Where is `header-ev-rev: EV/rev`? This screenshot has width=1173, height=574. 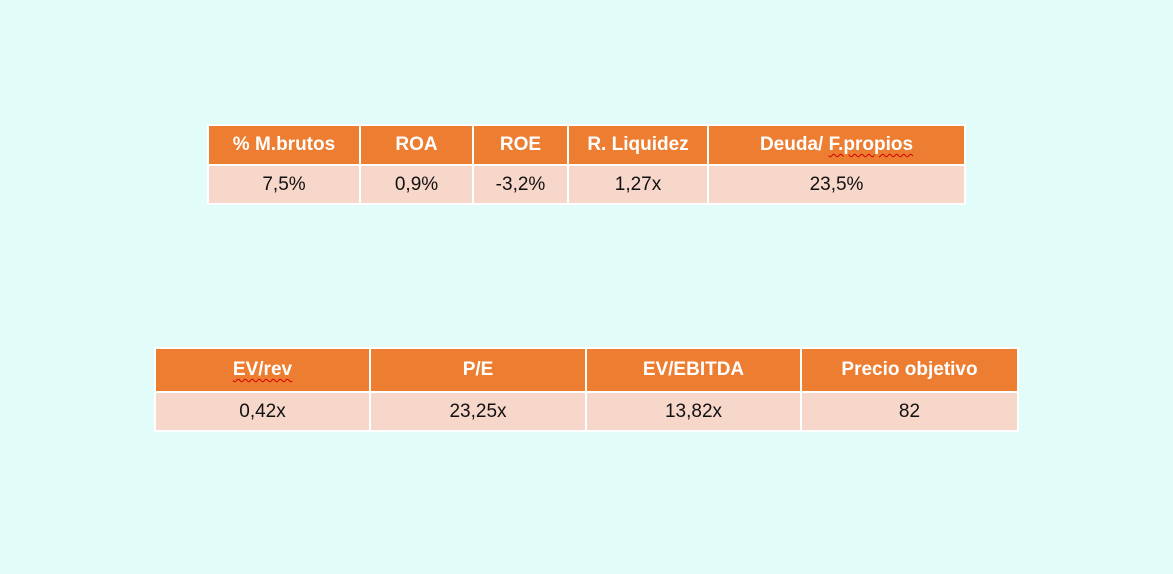 header-ev-rev: EV/rev is located at coordinates (262, 370).